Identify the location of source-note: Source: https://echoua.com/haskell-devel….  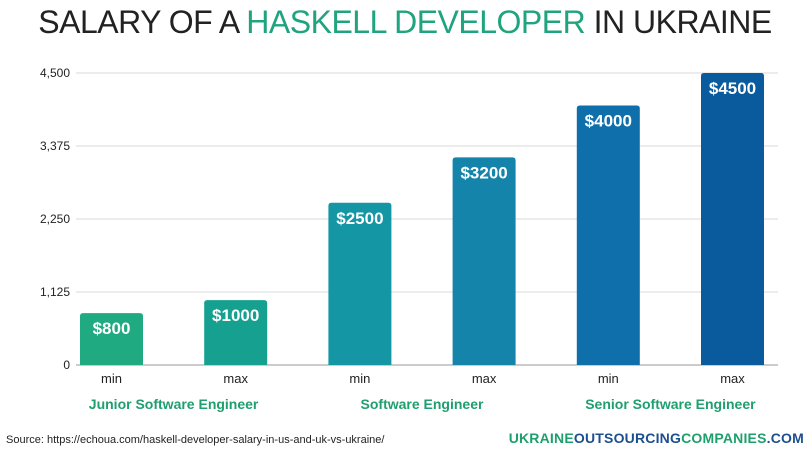
(195, 440).